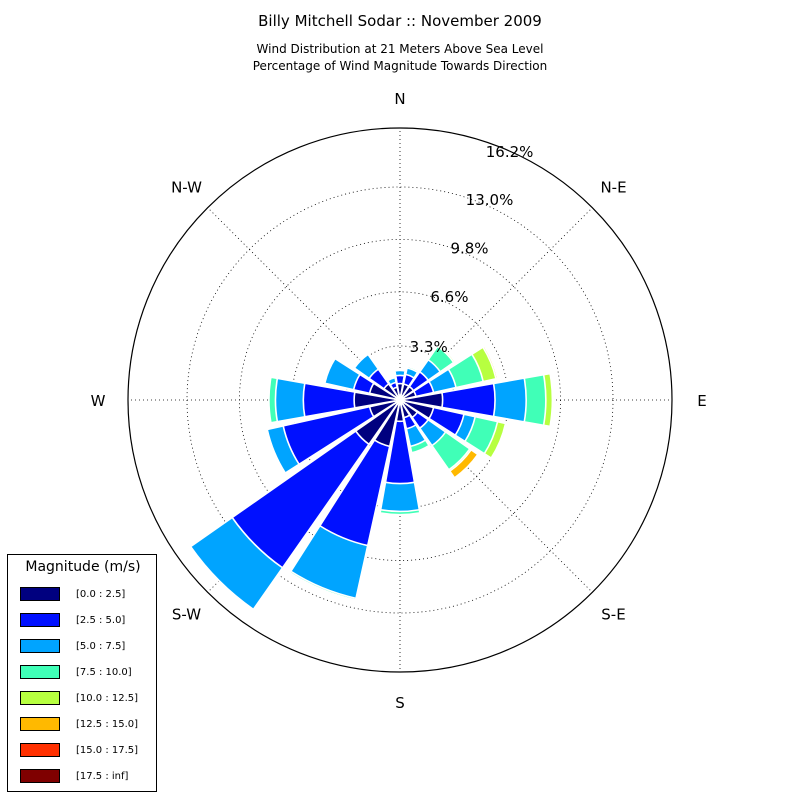  I want to click on direction-label: N-E, so click(613, 188).